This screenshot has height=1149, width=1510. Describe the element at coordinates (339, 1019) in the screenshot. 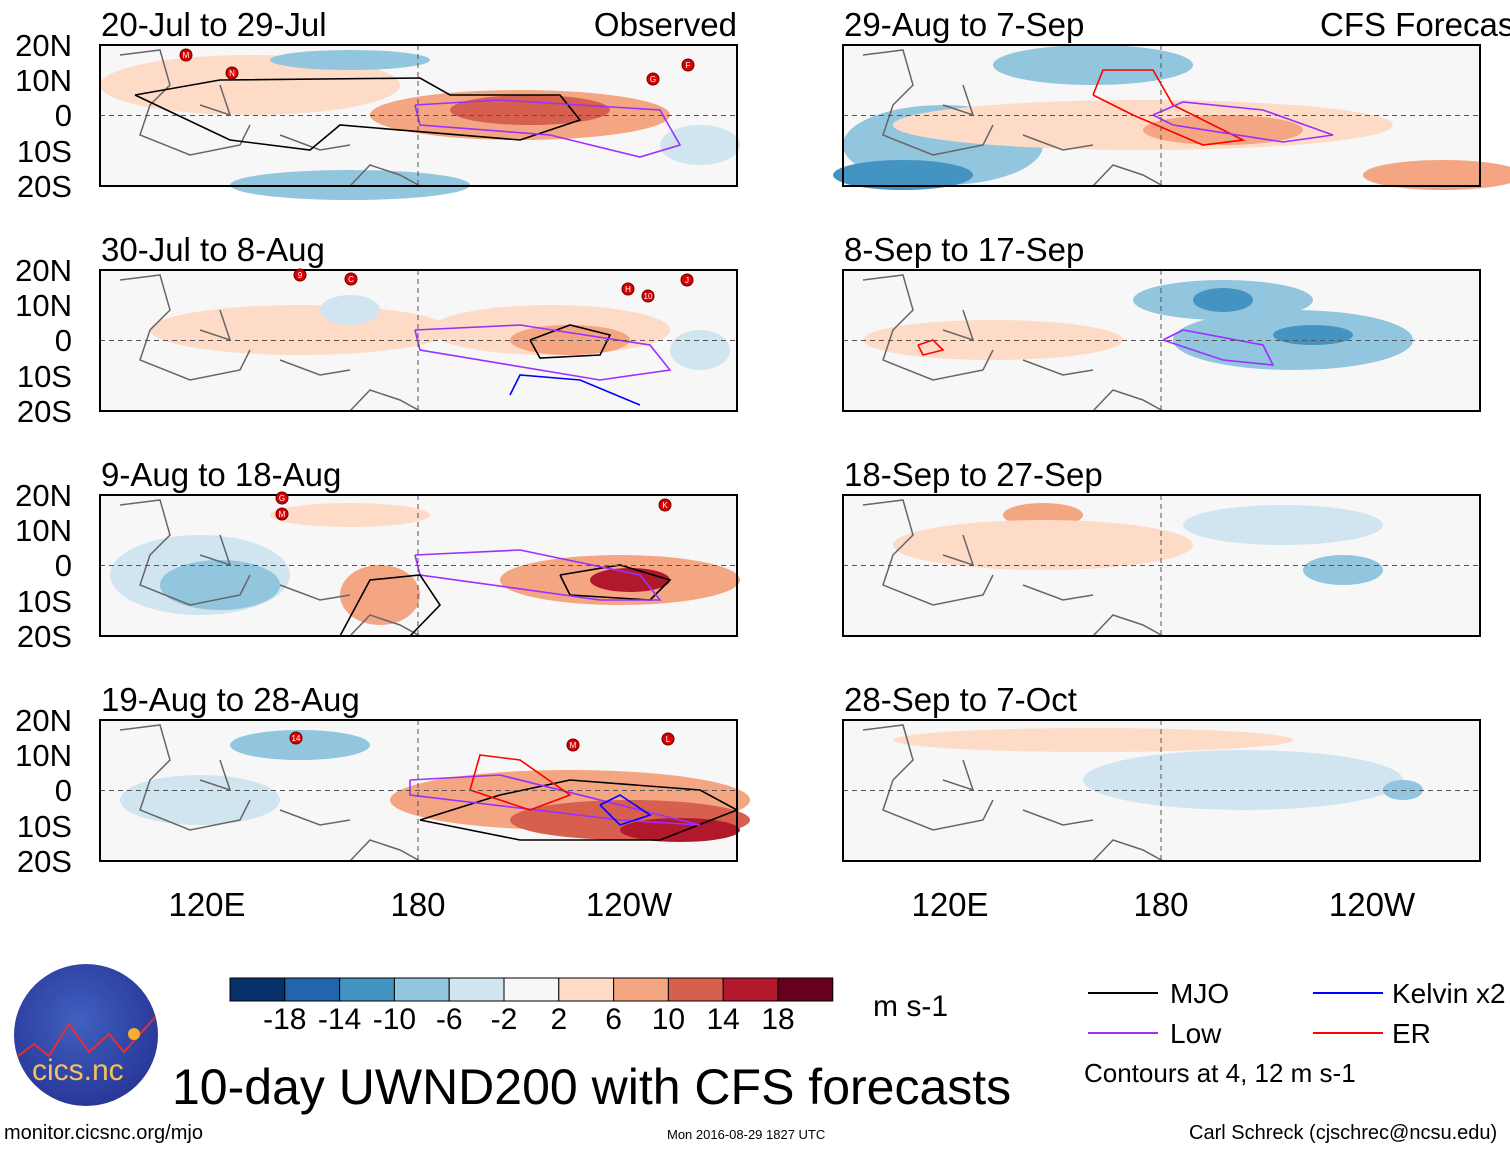

I see `colorbar-tick-label: -14` at that location.